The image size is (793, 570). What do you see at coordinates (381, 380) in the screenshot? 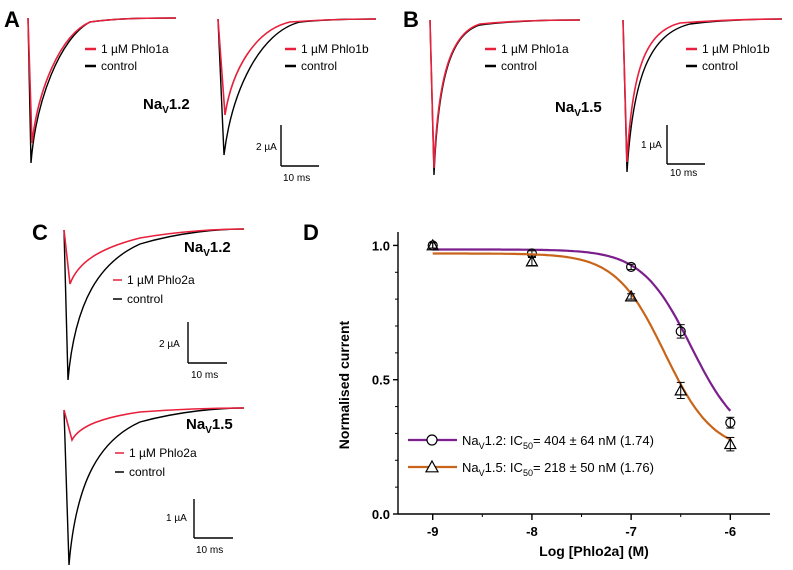
I see `y-tick-label: 0.5` at bounding box center [381, 380].